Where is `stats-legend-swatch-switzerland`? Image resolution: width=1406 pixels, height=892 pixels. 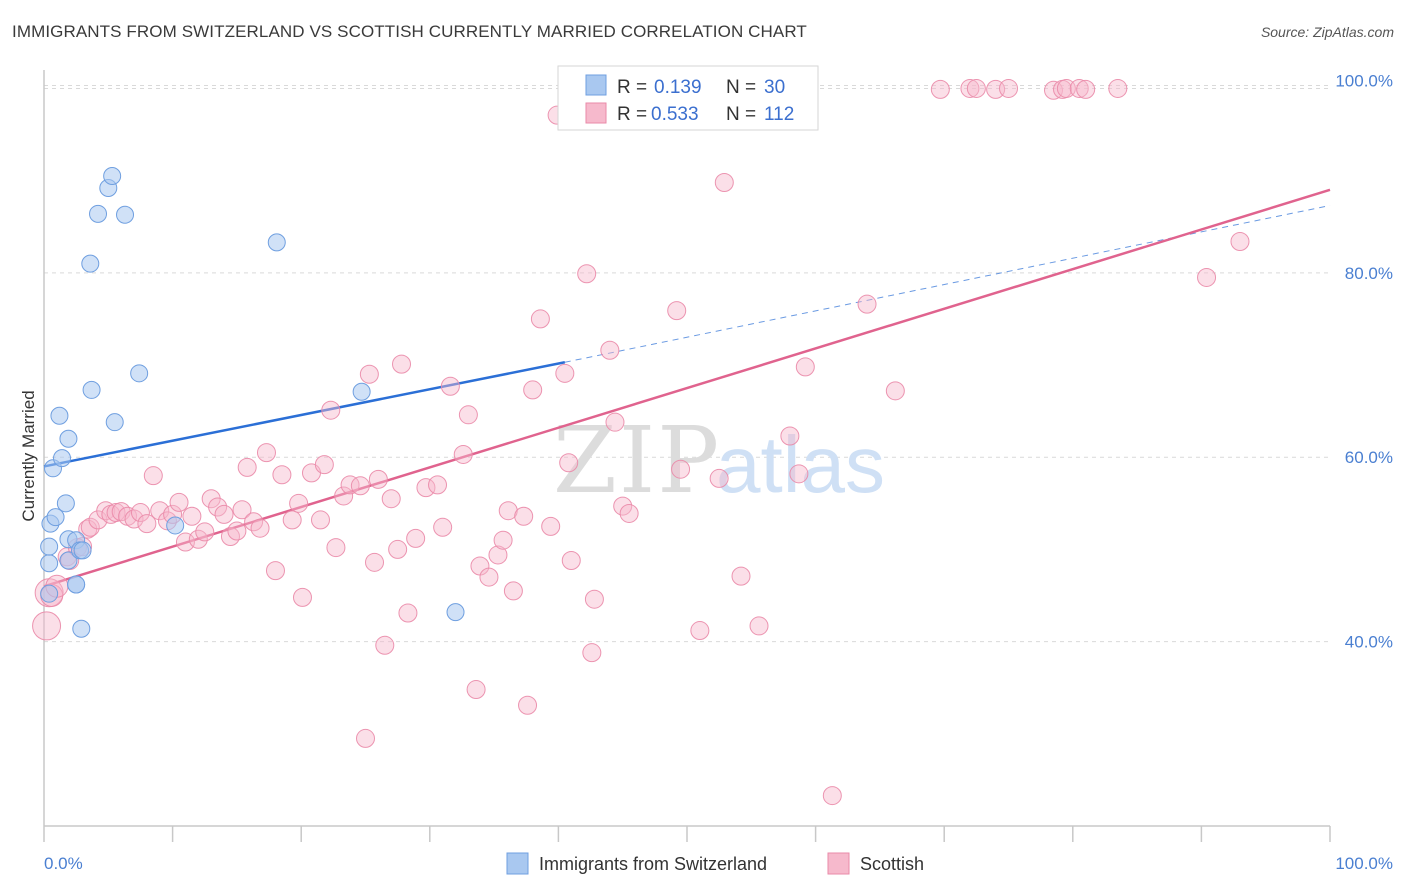
stats-legend-swatch-switzerland is located at coordinates (596, 85).